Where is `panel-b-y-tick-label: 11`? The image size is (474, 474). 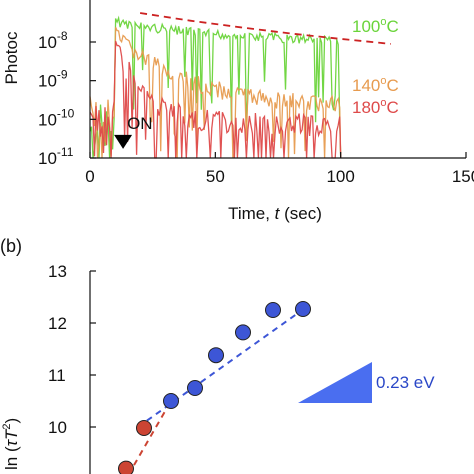 panel-b-y-tick-label: 11 is located at coordinates (57, 375).